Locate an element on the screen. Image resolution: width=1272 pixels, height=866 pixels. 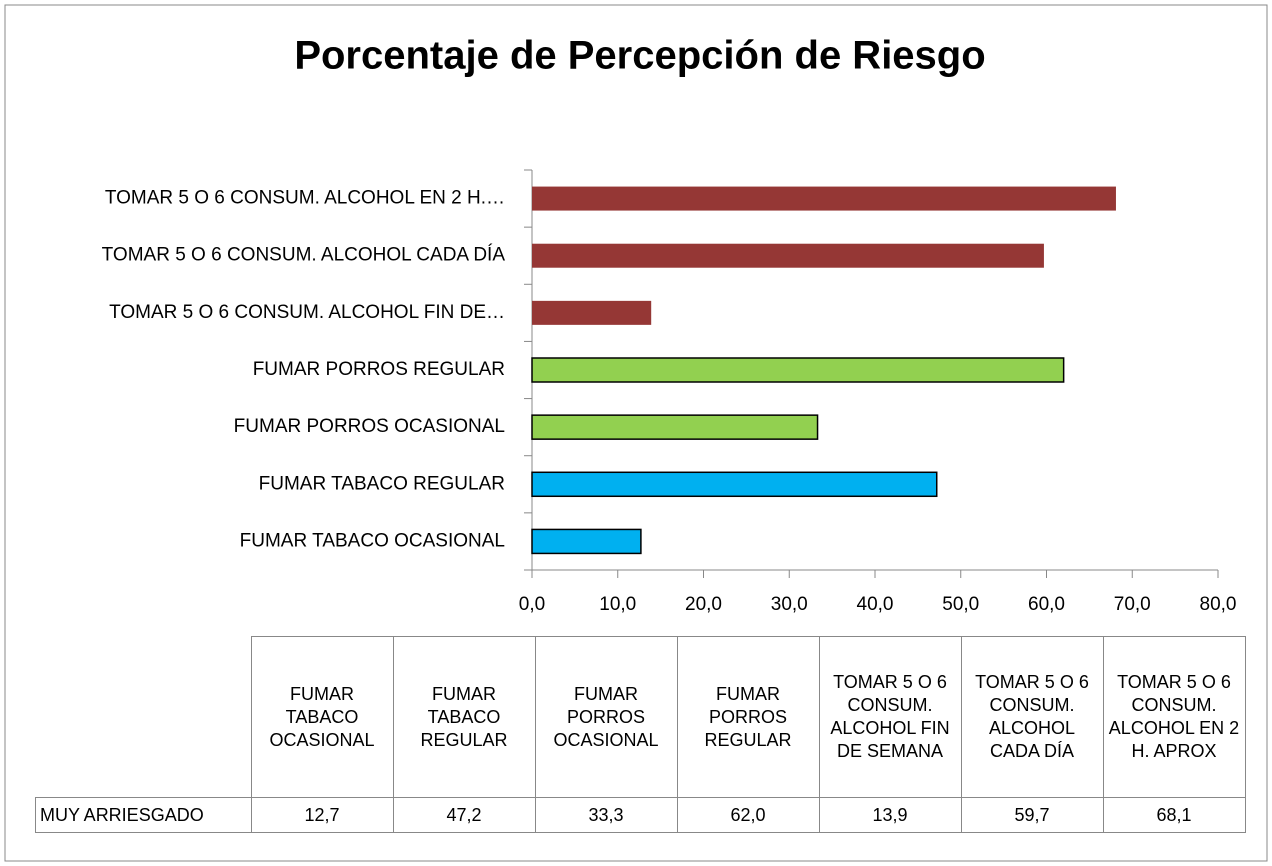
table-header-cell: FUMAR TABACO REGULAR is located at coordinates (464, 717).